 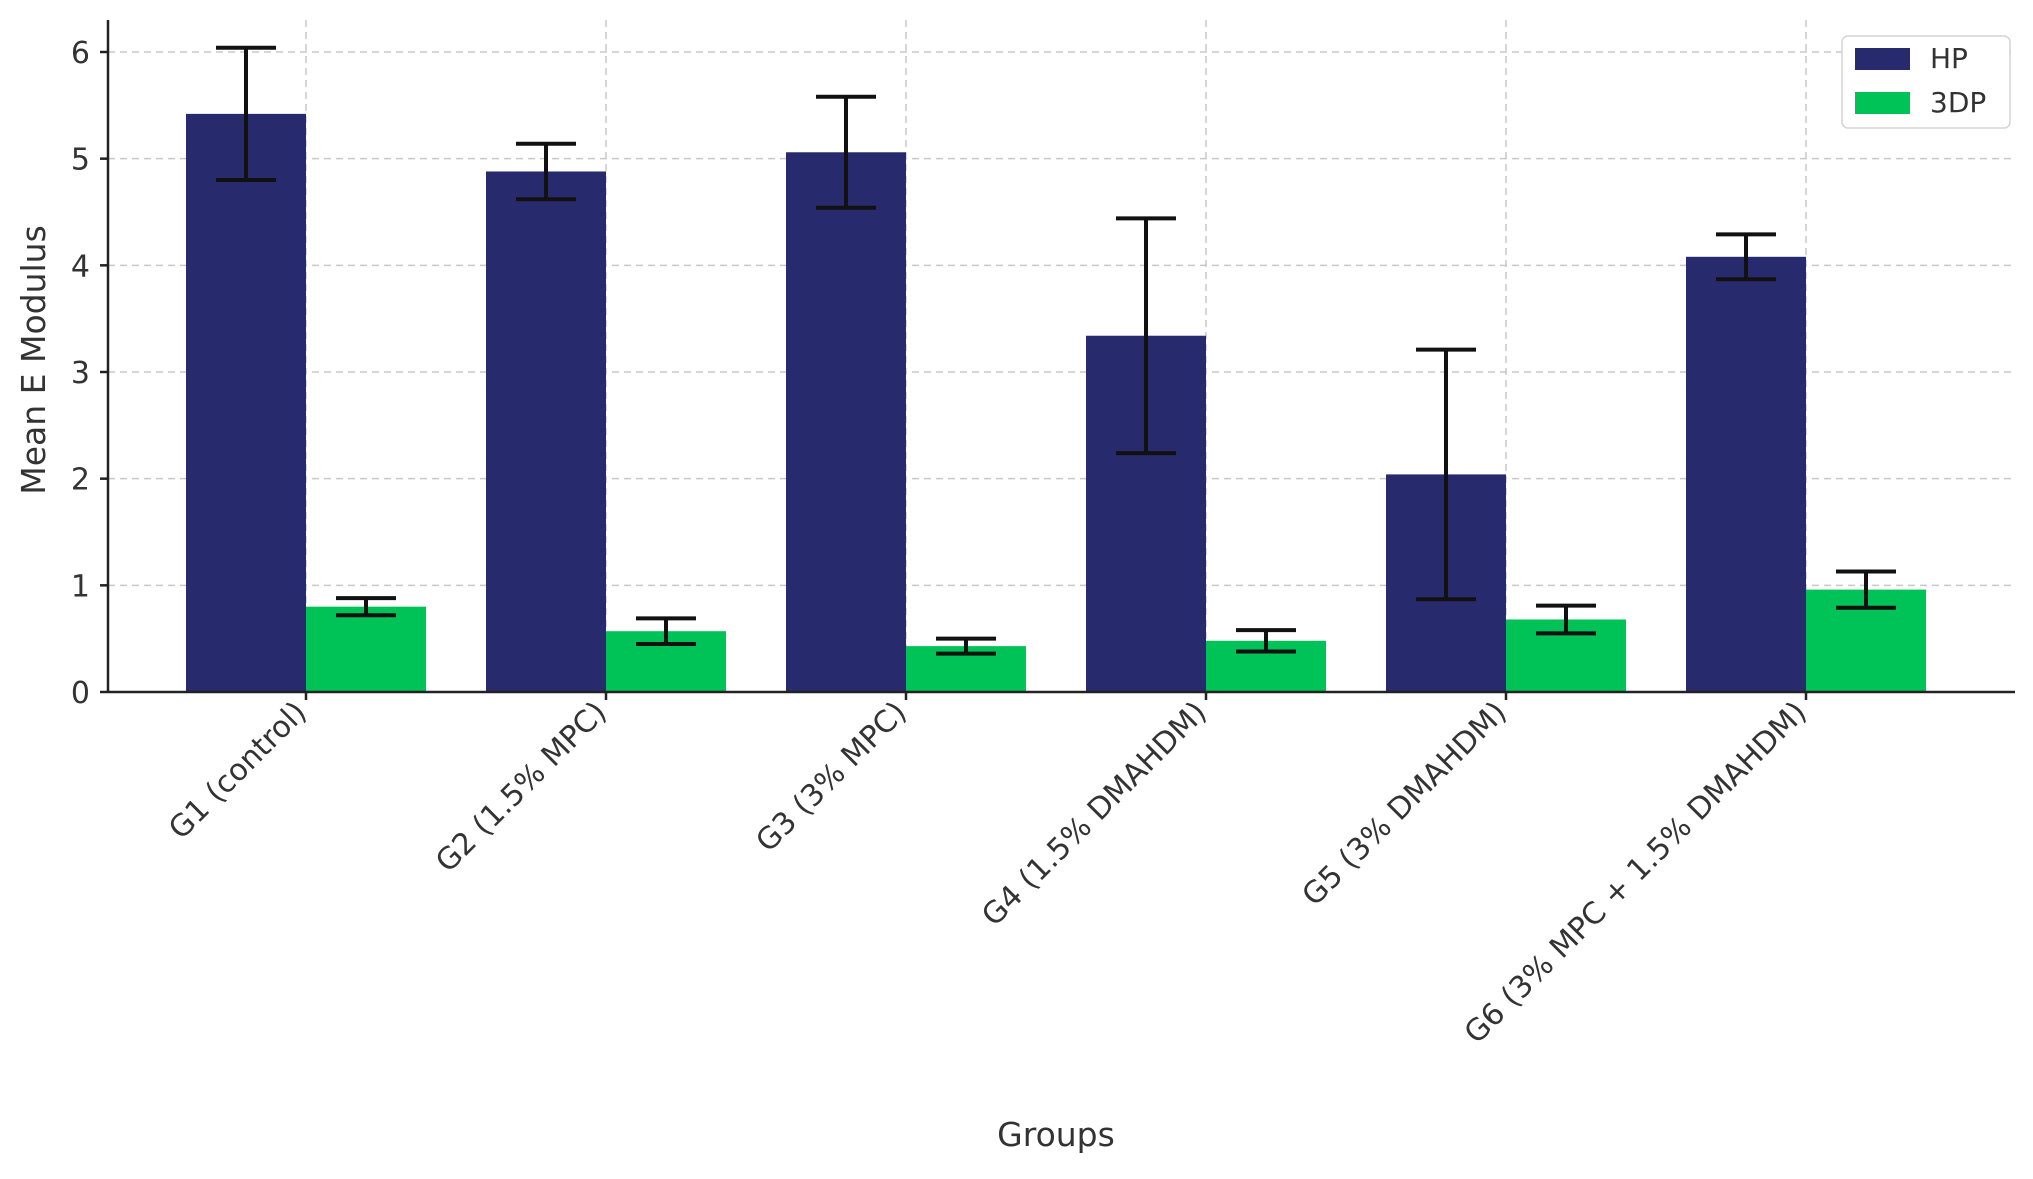 What do you see at coordinates (238, 771) in the screenshot?
I see `x-tick-label: G1 (control)` at bounding box center [238, 771].